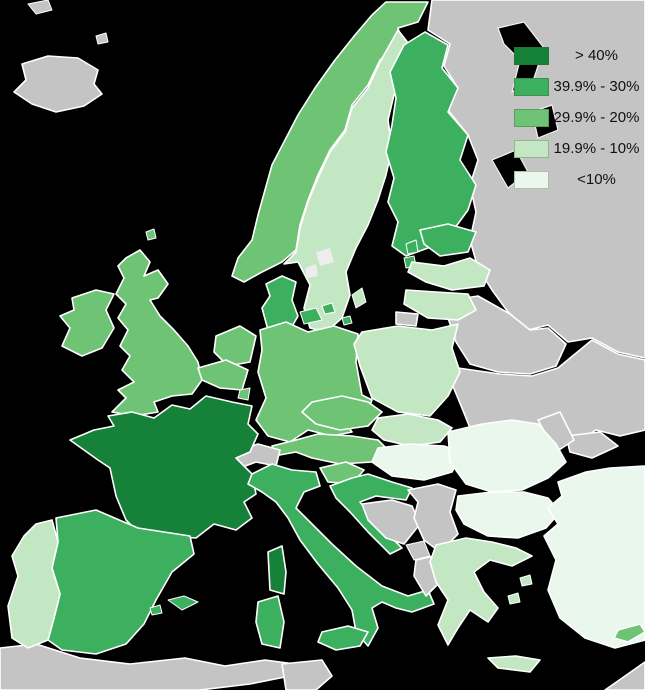  What do you see at coordinates (507, 456) in the screenshot?
I see `country-romania` at bounding box center [507, 456].